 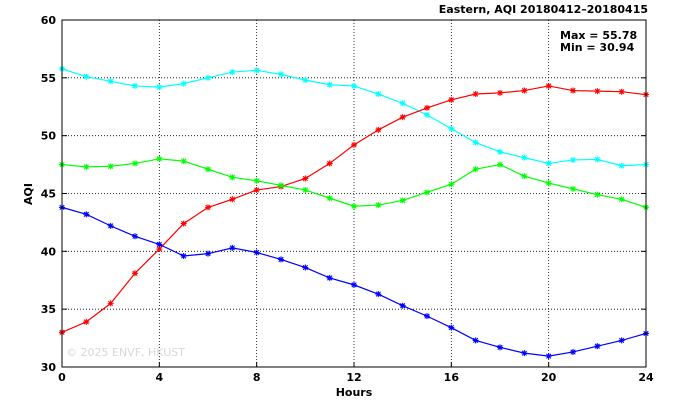 I want to click on y-tick-label: 60, so click(x=49, y=20).